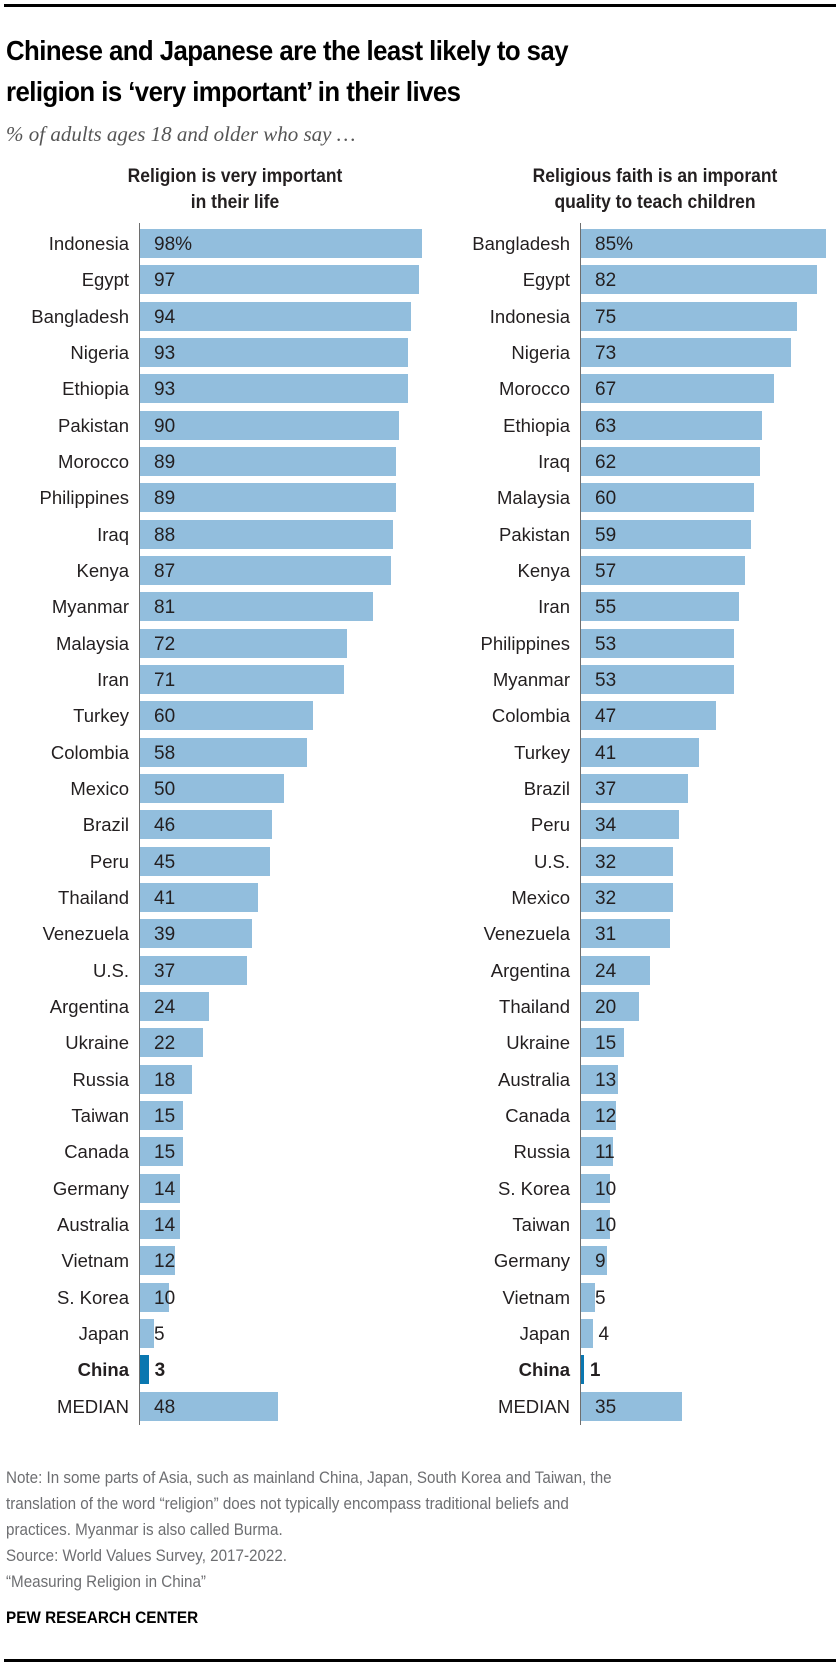  I want to click on category-label-vietnam: Vietnam, so click(285, 1297).